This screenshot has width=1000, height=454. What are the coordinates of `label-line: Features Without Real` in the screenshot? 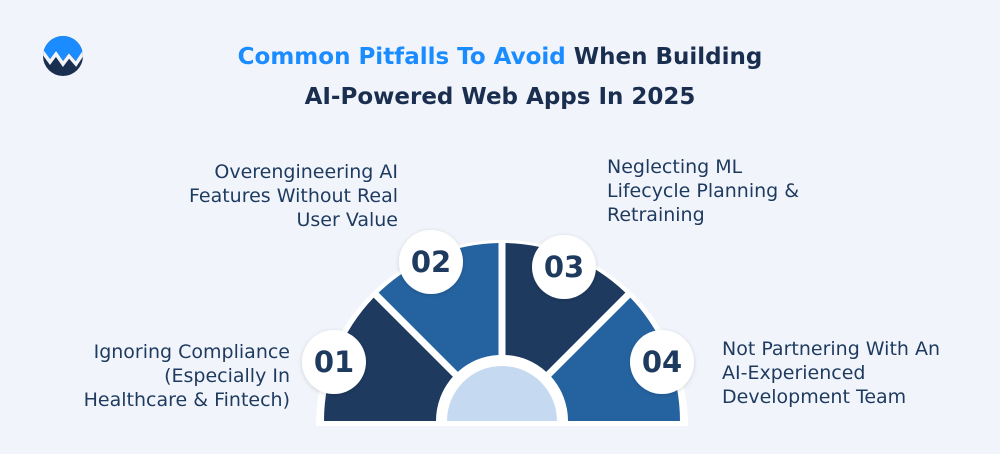 It's located at (293, 196).